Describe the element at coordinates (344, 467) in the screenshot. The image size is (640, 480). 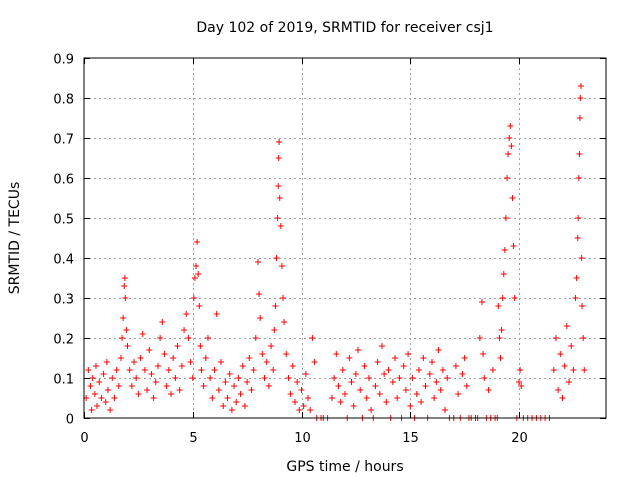
I see `x-axis-label: GPS time / hours` at that location.